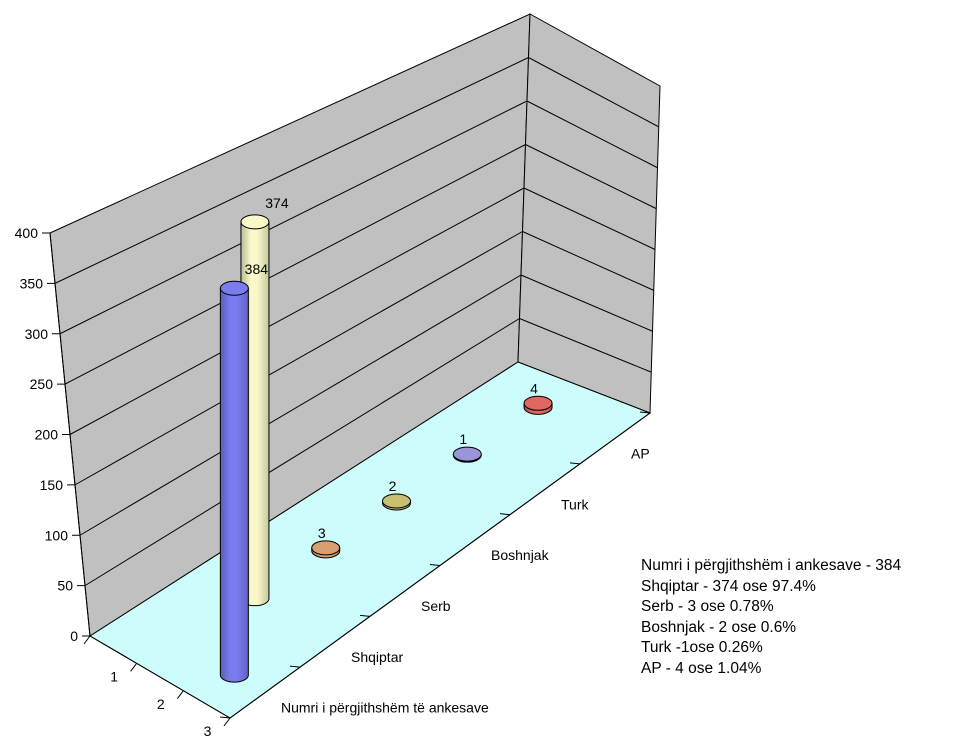 The height and width of the screenshot is (740, 970). I want to click on y-axis: 0 50 100 150 200 250 300 350 400, so click(53, 434).